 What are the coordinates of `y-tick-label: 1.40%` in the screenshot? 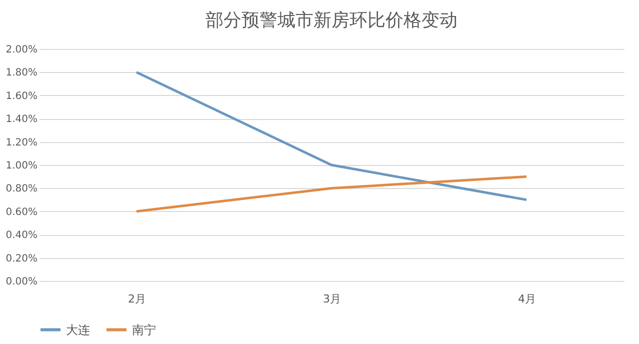 It's located at (22, 120).